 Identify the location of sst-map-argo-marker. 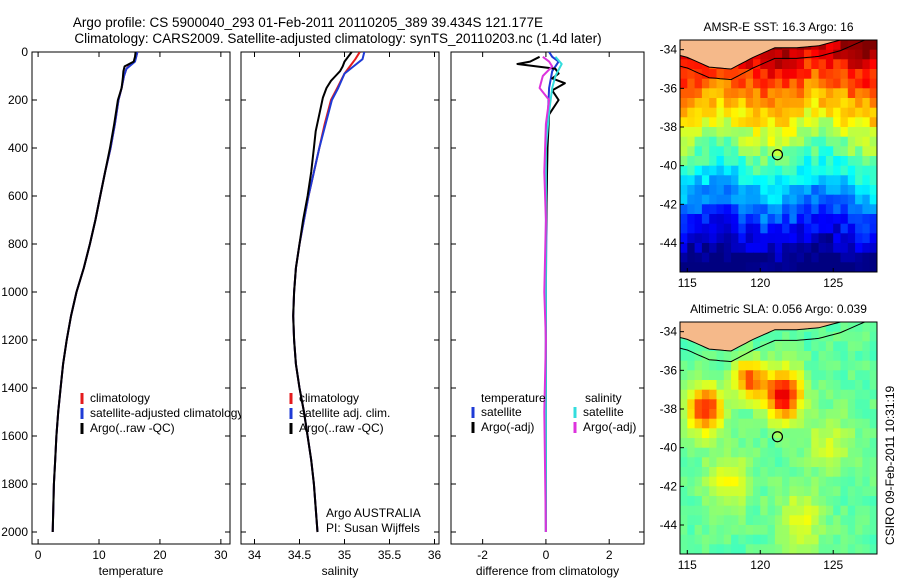
(777, 155).